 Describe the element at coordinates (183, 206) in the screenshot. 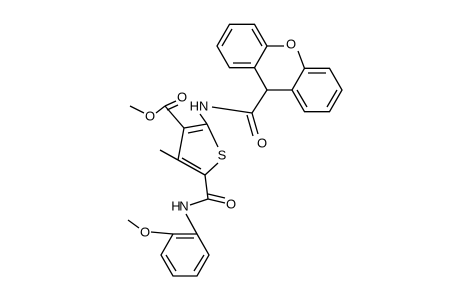

I see `atom-label: N` at that location.